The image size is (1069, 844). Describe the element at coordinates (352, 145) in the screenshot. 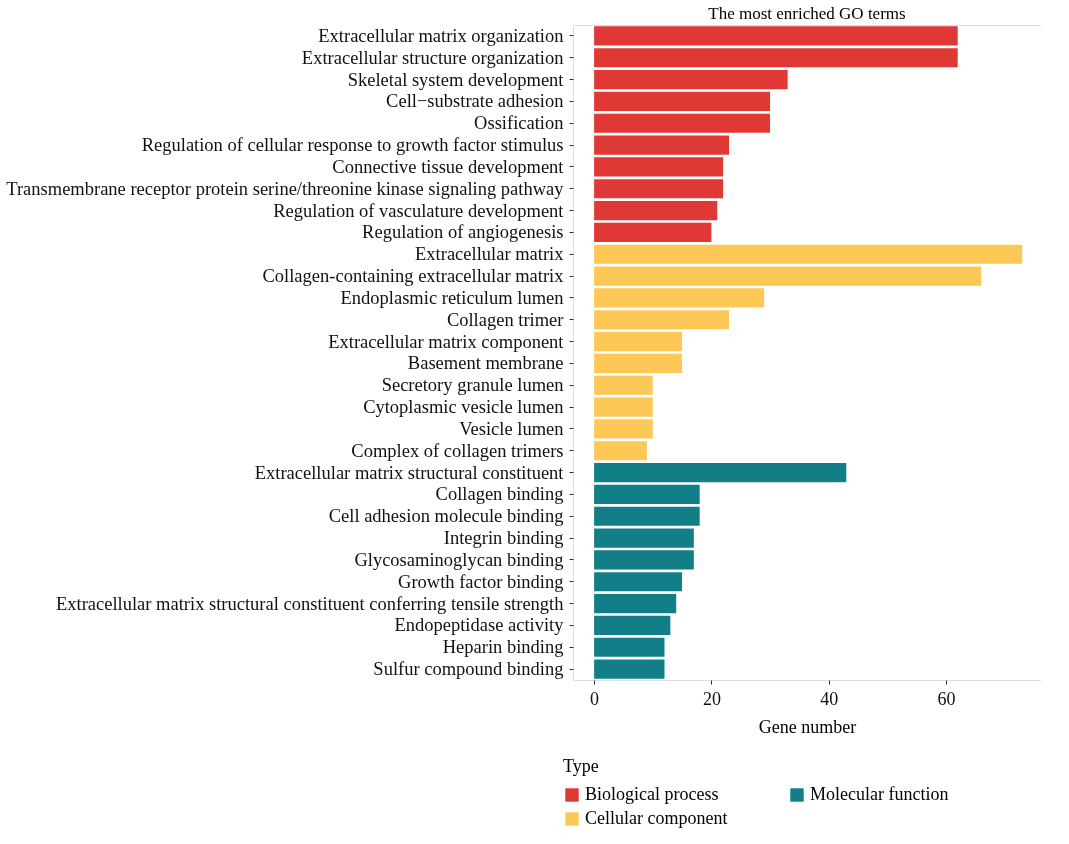

I see `y-tick-label: Regulation of cellular response to growth factor stimulus` at that location.